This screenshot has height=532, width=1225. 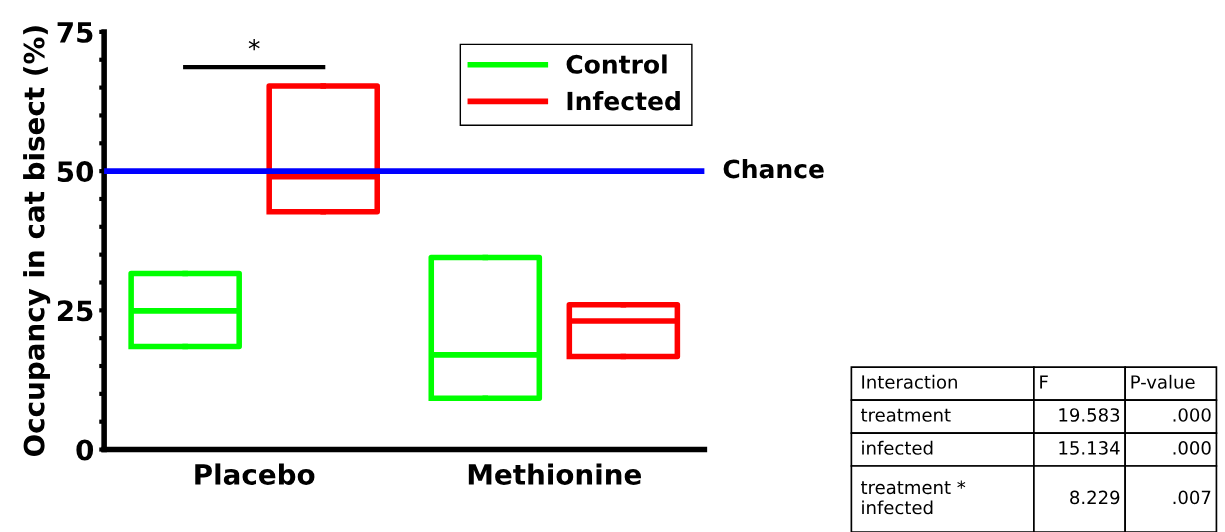 What do you see at coordinates (913, 497) in the screenshot?
I see `text: treatment * infected` at bounding box center [913, 497].